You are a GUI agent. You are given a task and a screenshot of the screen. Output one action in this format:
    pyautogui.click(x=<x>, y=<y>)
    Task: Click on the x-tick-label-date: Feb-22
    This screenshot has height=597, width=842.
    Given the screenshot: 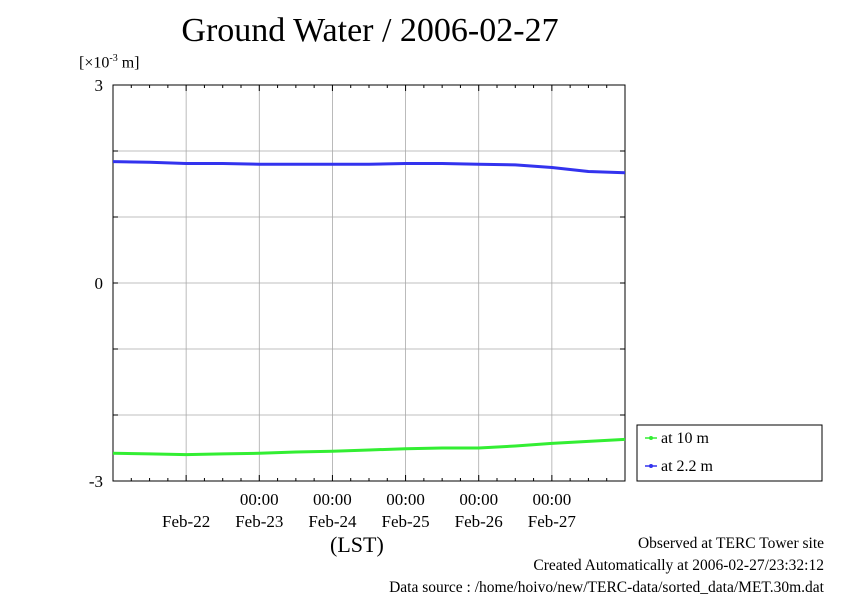 What is the action you would take?
    pyautogui.click(x=186, y=521)
    